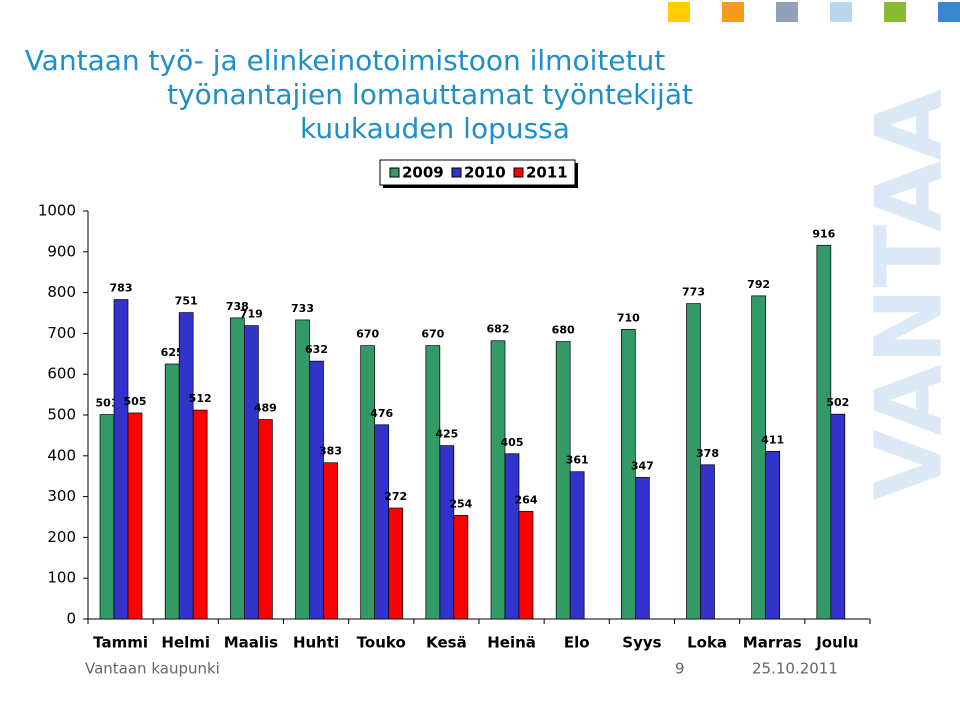 This screenshot has height=718, width=960. Describe the element at coordinates (577, 643) in the screenshot. I see `x-tick-label: Elo` at that location.